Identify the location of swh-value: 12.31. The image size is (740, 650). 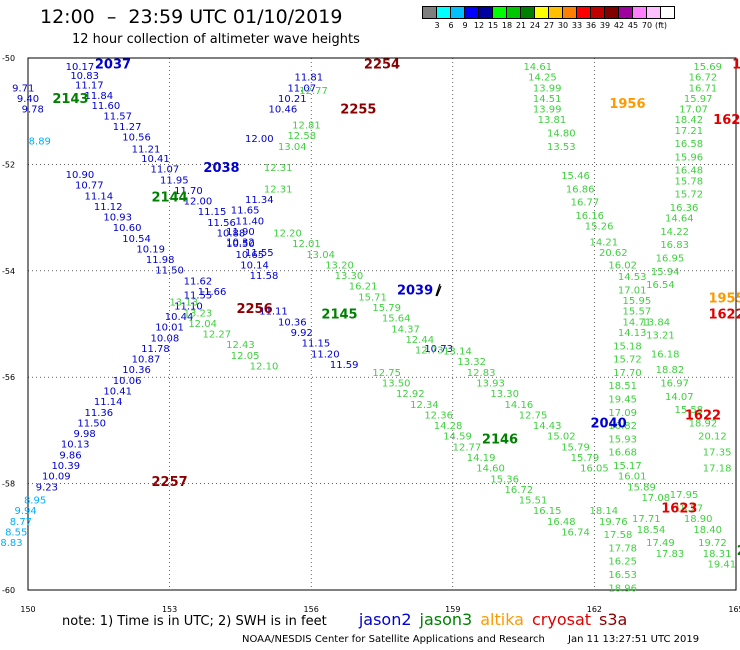
(278, 189).